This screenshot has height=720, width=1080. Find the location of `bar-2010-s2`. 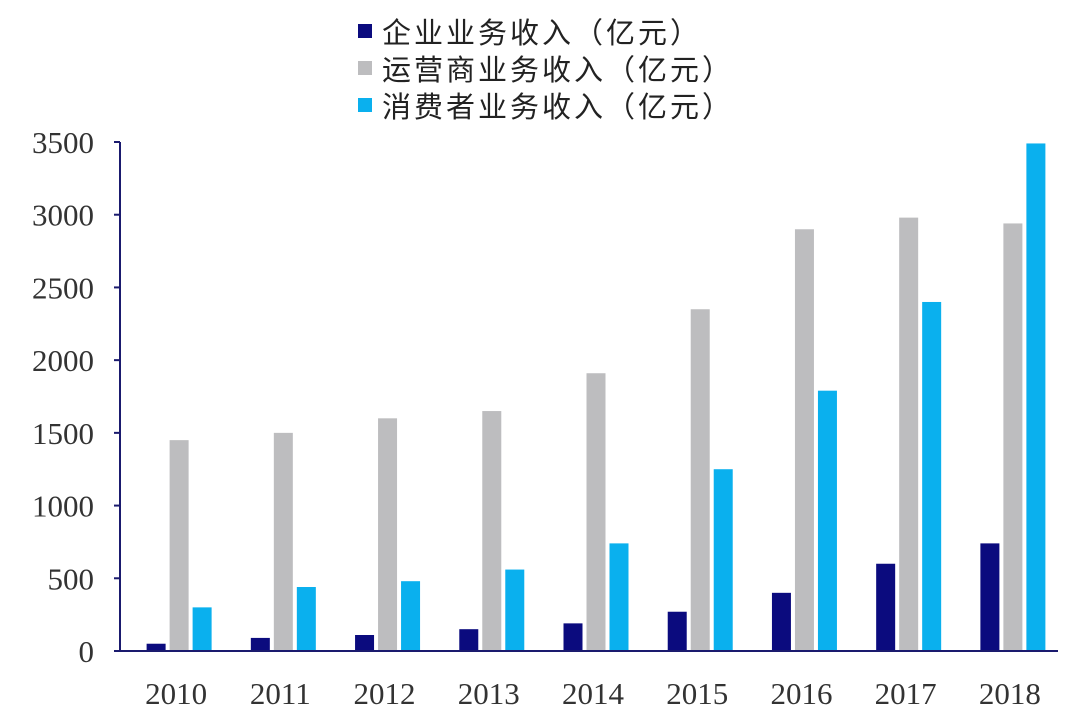

bar-2010-s2 is located at coordinates (202, 629).